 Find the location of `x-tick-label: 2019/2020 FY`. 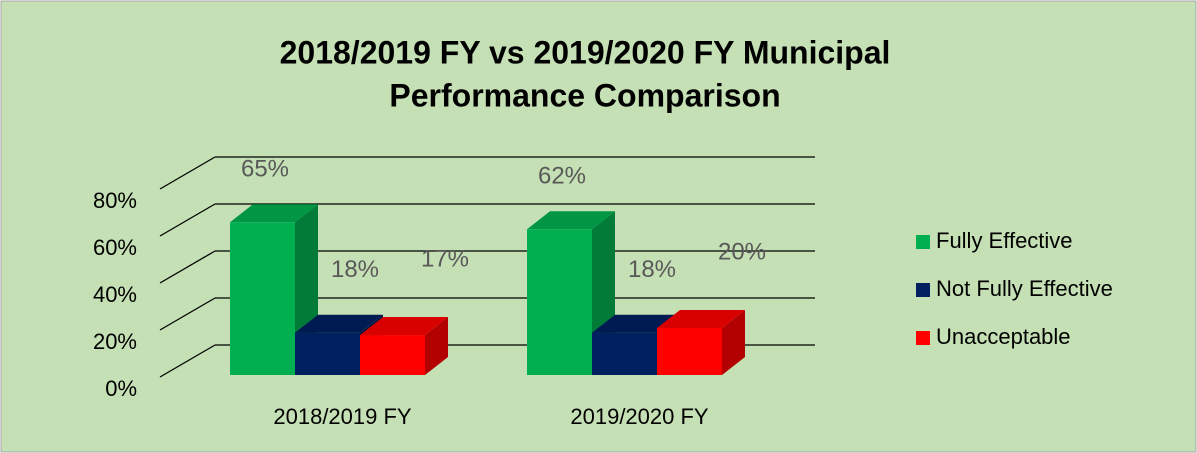

x-tick-label: 2019/2020 FY is located at coordinates (639, 416).